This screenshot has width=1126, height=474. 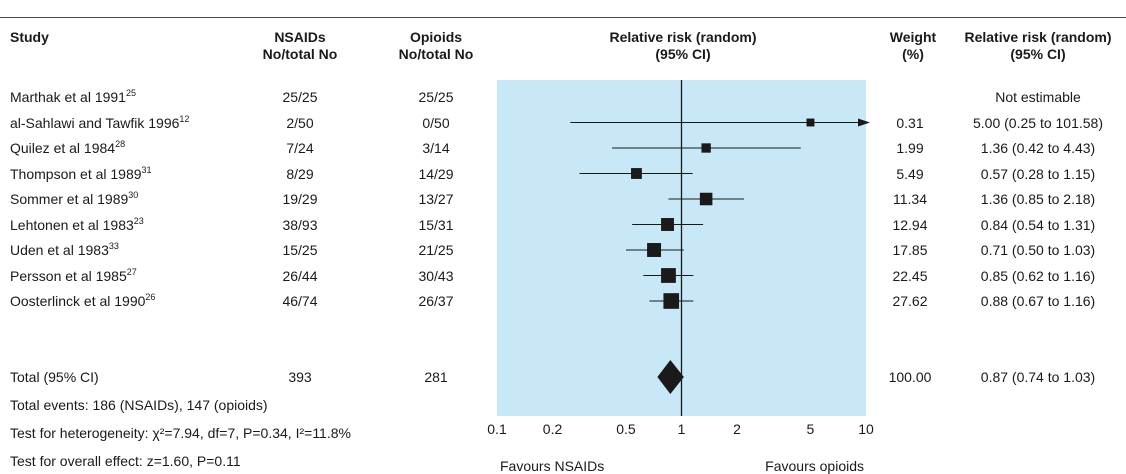 I want to click on header-plot-line2: (95% CI), so click(x=683, y=54).